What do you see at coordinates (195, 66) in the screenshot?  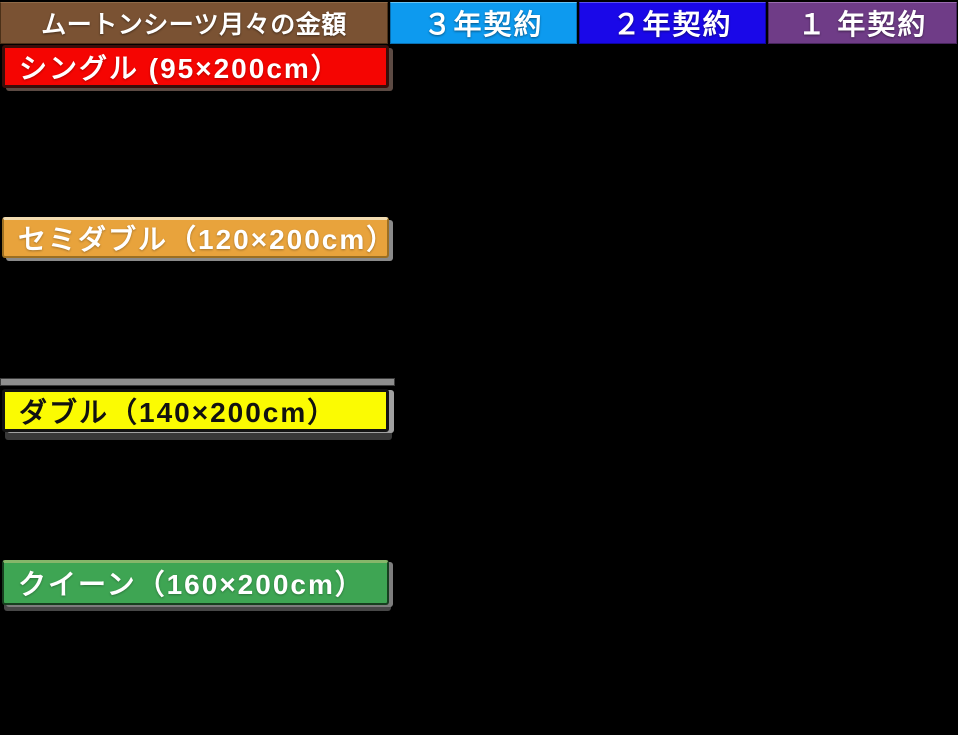 I see `row-label-single: シングル (95×200cm）` at bounding box center [195, 66].